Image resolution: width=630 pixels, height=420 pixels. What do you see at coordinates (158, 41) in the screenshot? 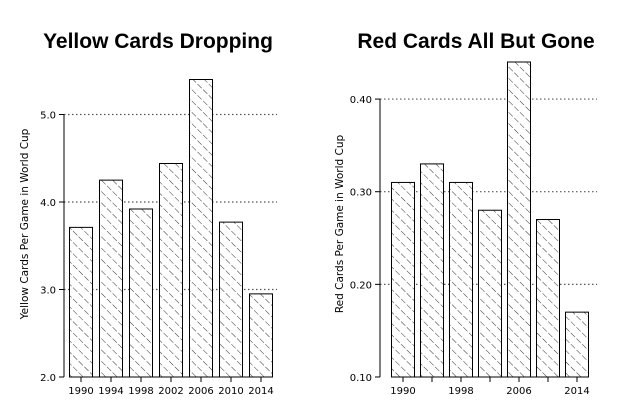
I see `chart-title: Yellow Cards Dropping` at bounding box center [158, 41].